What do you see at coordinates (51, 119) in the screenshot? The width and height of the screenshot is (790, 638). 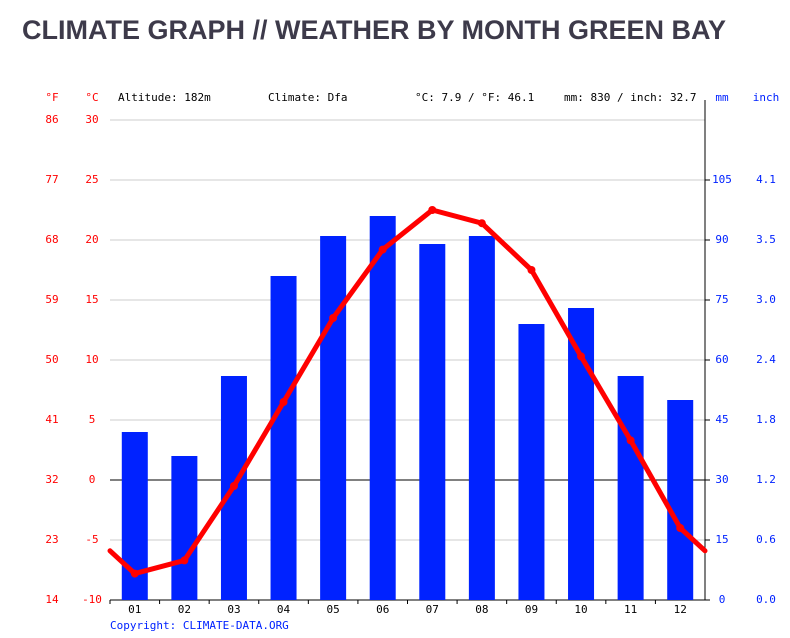 I see `yf-tick-label: 86` at bounding box center [51, 119].